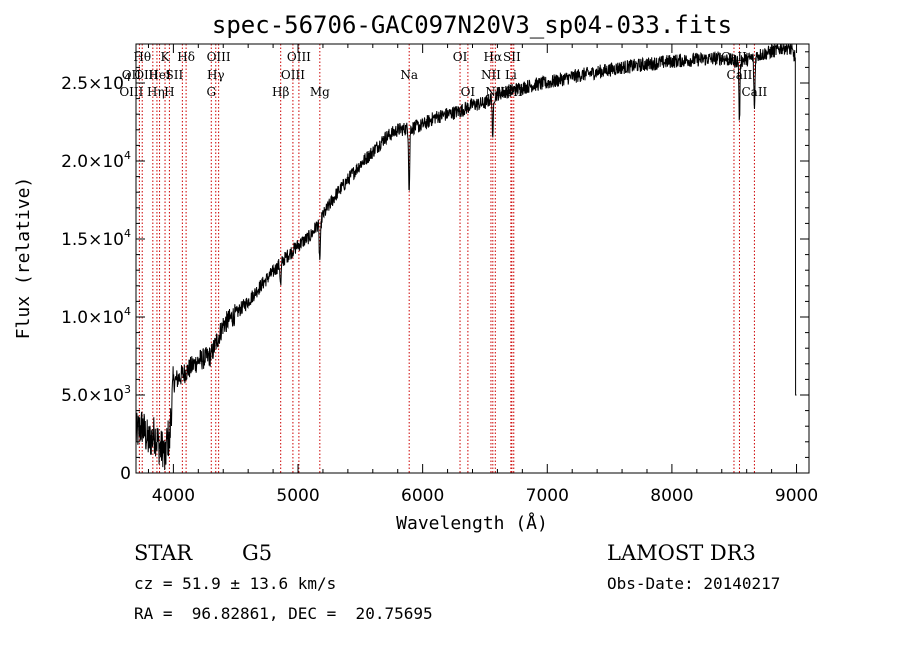 This screenshot has height=649, width=900. Describe the element at coordinates (671, 496) in the screenshot. I see `x-tick-label: 8000` at that location.